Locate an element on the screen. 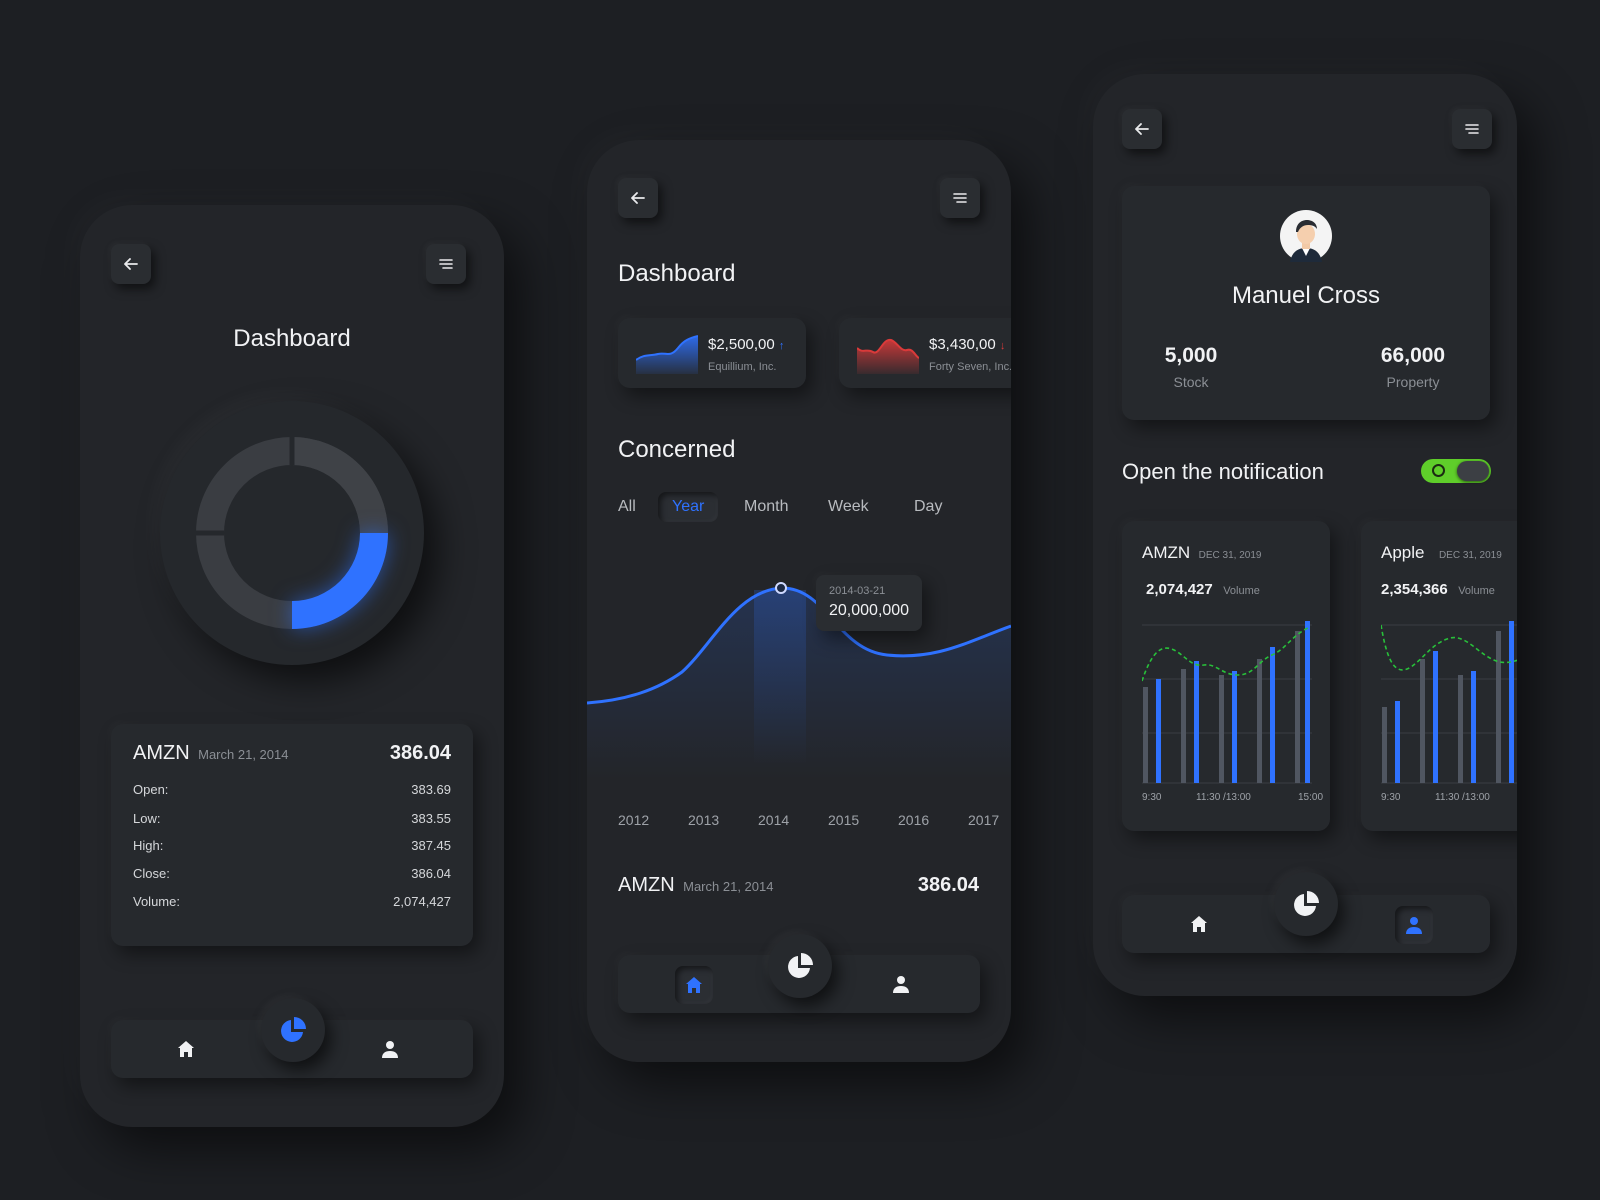 This screenshot has height=1200, width=1600. quote-row-low: Low: 383.55 is located at coordinates (292, 818).